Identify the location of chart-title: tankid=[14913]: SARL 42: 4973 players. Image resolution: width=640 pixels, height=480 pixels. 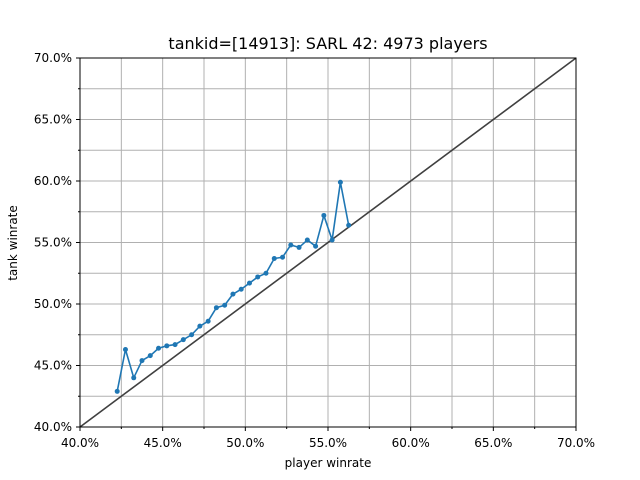
(327, 43).